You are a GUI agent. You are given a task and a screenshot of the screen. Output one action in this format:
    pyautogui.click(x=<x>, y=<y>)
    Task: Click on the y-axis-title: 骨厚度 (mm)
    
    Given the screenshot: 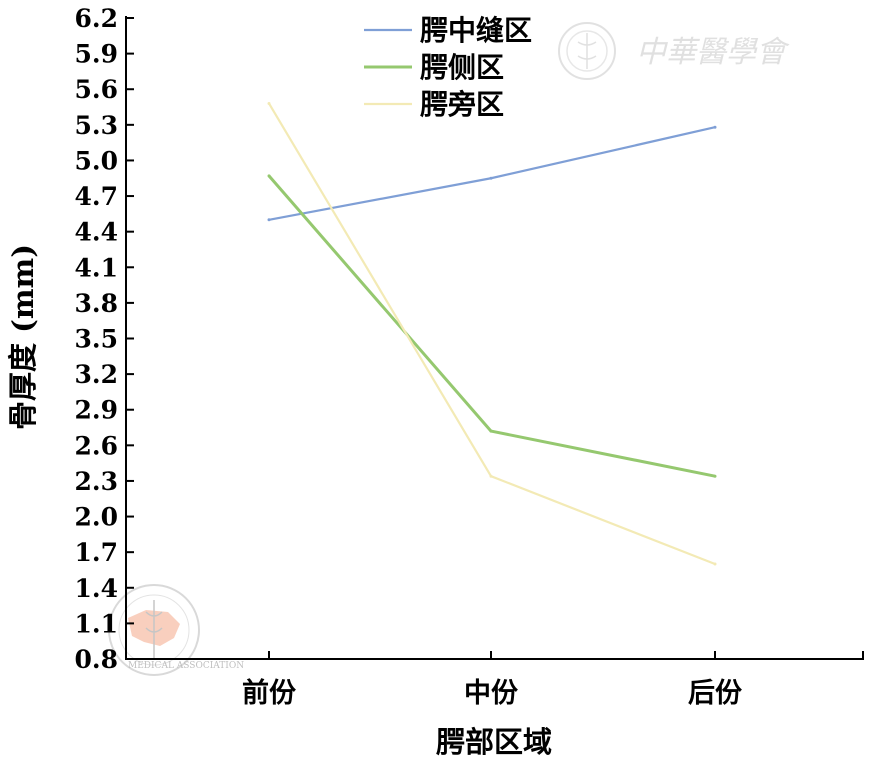 What is the action you would take?
    pyautogui.click(x=23, y=337)
    